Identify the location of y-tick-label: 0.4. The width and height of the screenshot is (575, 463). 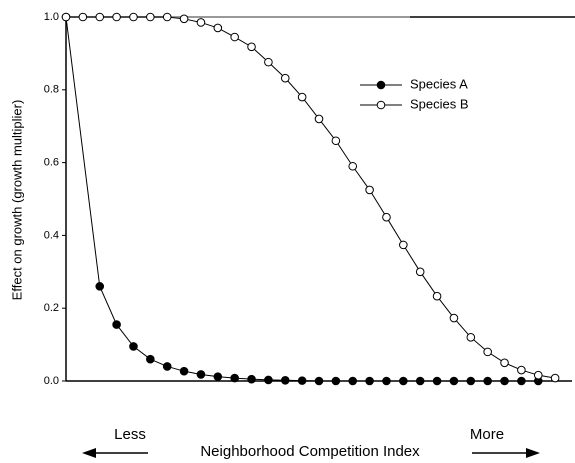
(51, 235).